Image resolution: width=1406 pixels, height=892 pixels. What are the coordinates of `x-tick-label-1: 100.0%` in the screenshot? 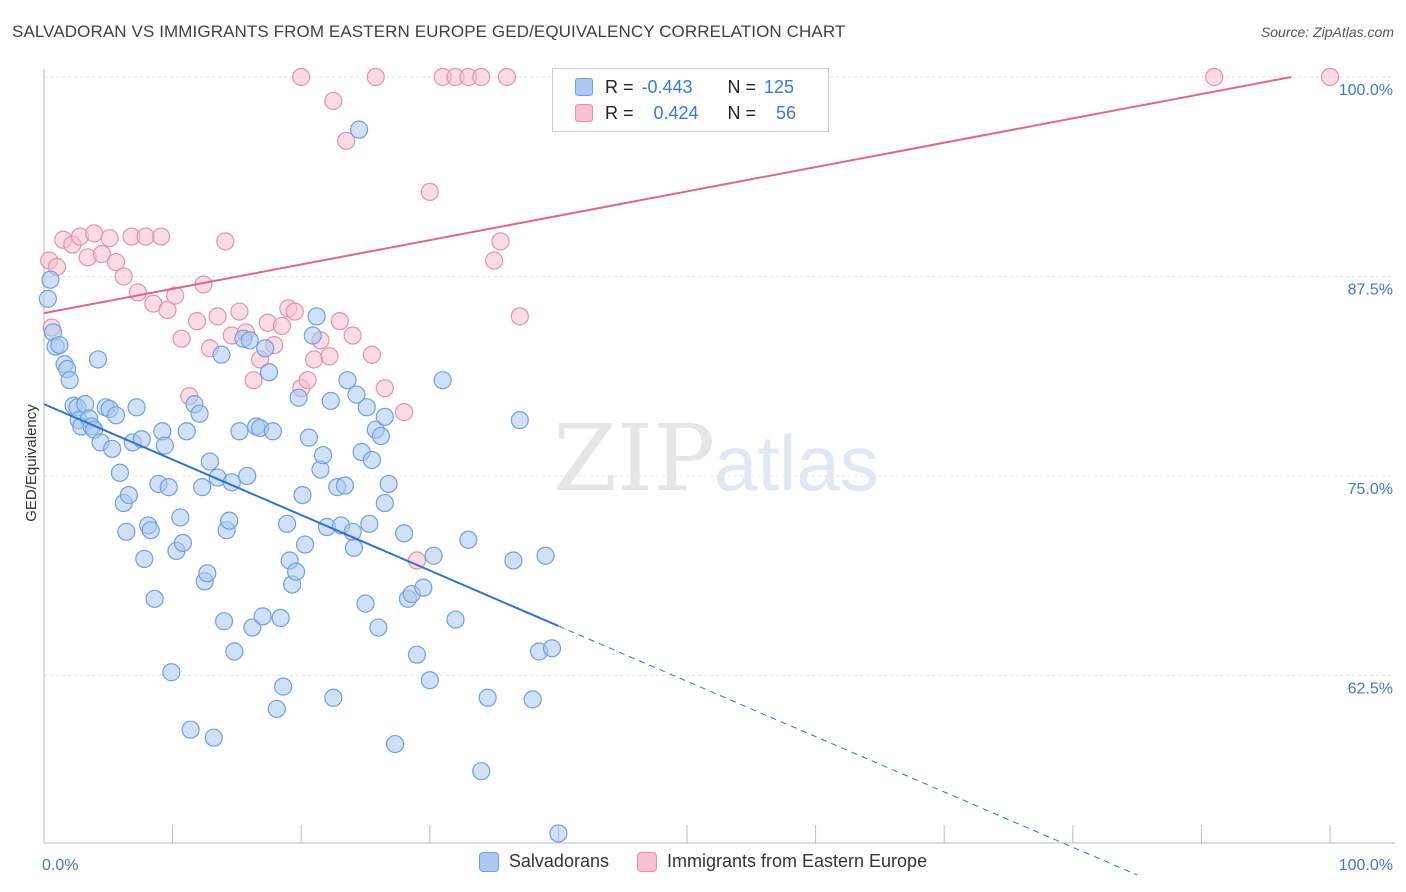 It's located at (1366, 865).